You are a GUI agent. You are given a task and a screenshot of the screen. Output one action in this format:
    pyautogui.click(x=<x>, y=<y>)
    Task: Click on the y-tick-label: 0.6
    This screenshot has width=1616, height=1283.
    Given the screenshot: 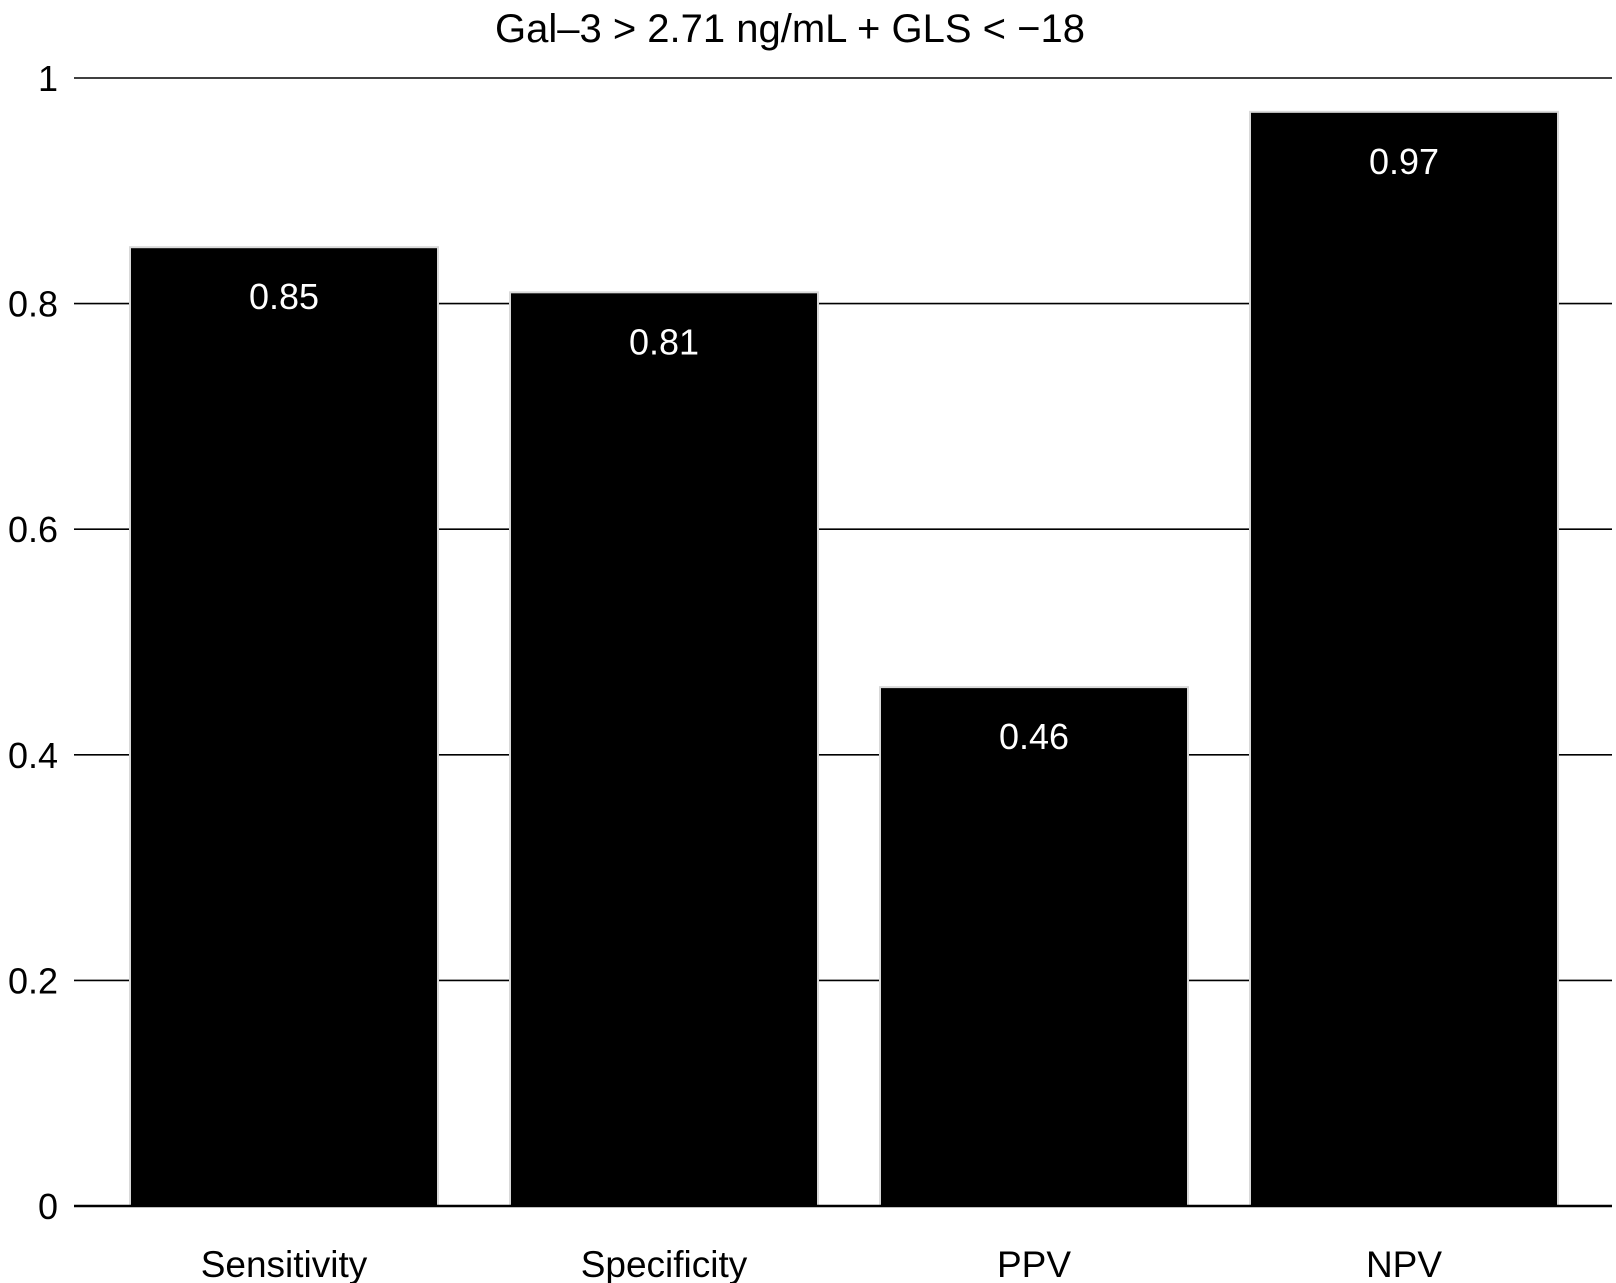 What is the action you would take?
    pyautogui.click(x=33, y=529)
    